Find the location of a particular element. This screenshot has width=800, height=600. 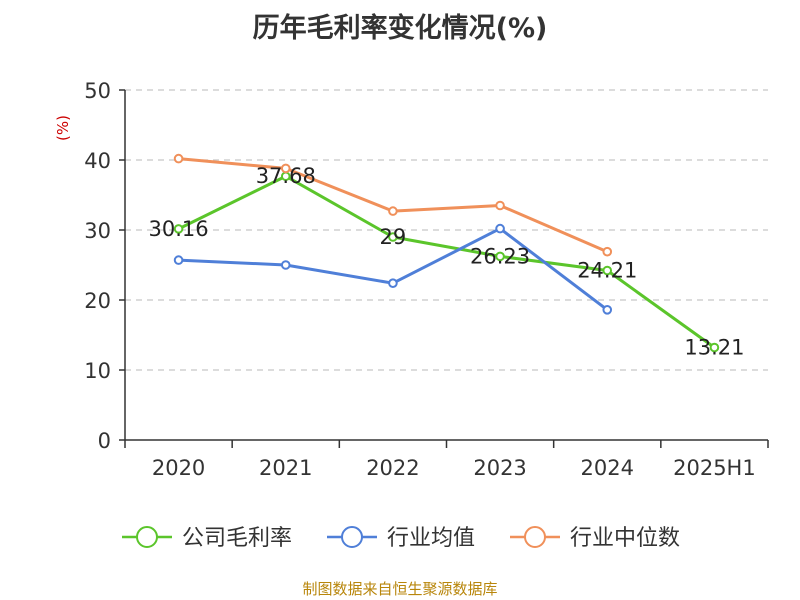

x-tick-label: 2022 is located at coordinates (392, 468).